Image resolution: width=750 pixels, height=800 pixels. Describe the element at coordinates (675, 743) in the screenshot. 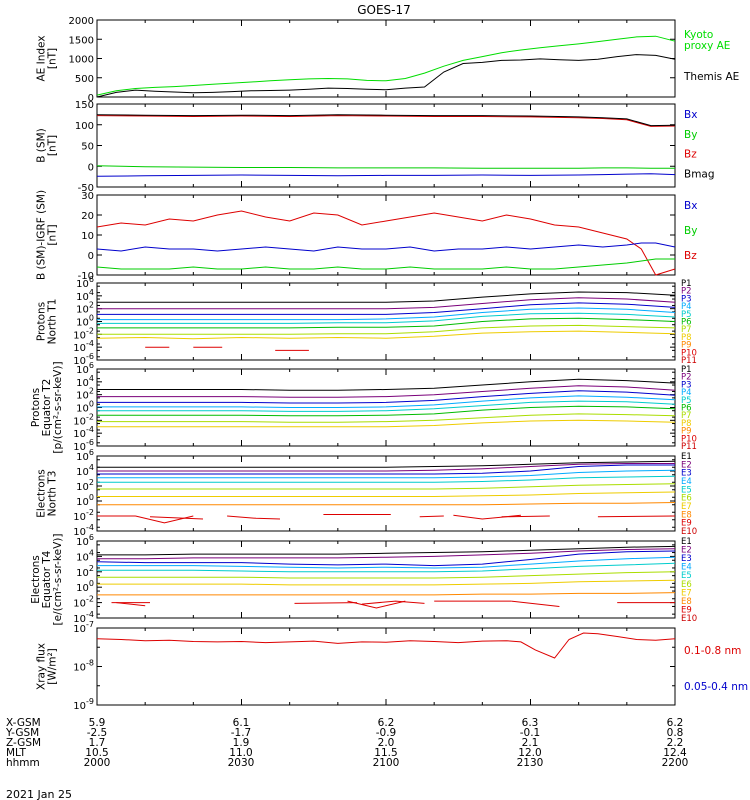

I see `ephemeris-value: 2.2` at that location.